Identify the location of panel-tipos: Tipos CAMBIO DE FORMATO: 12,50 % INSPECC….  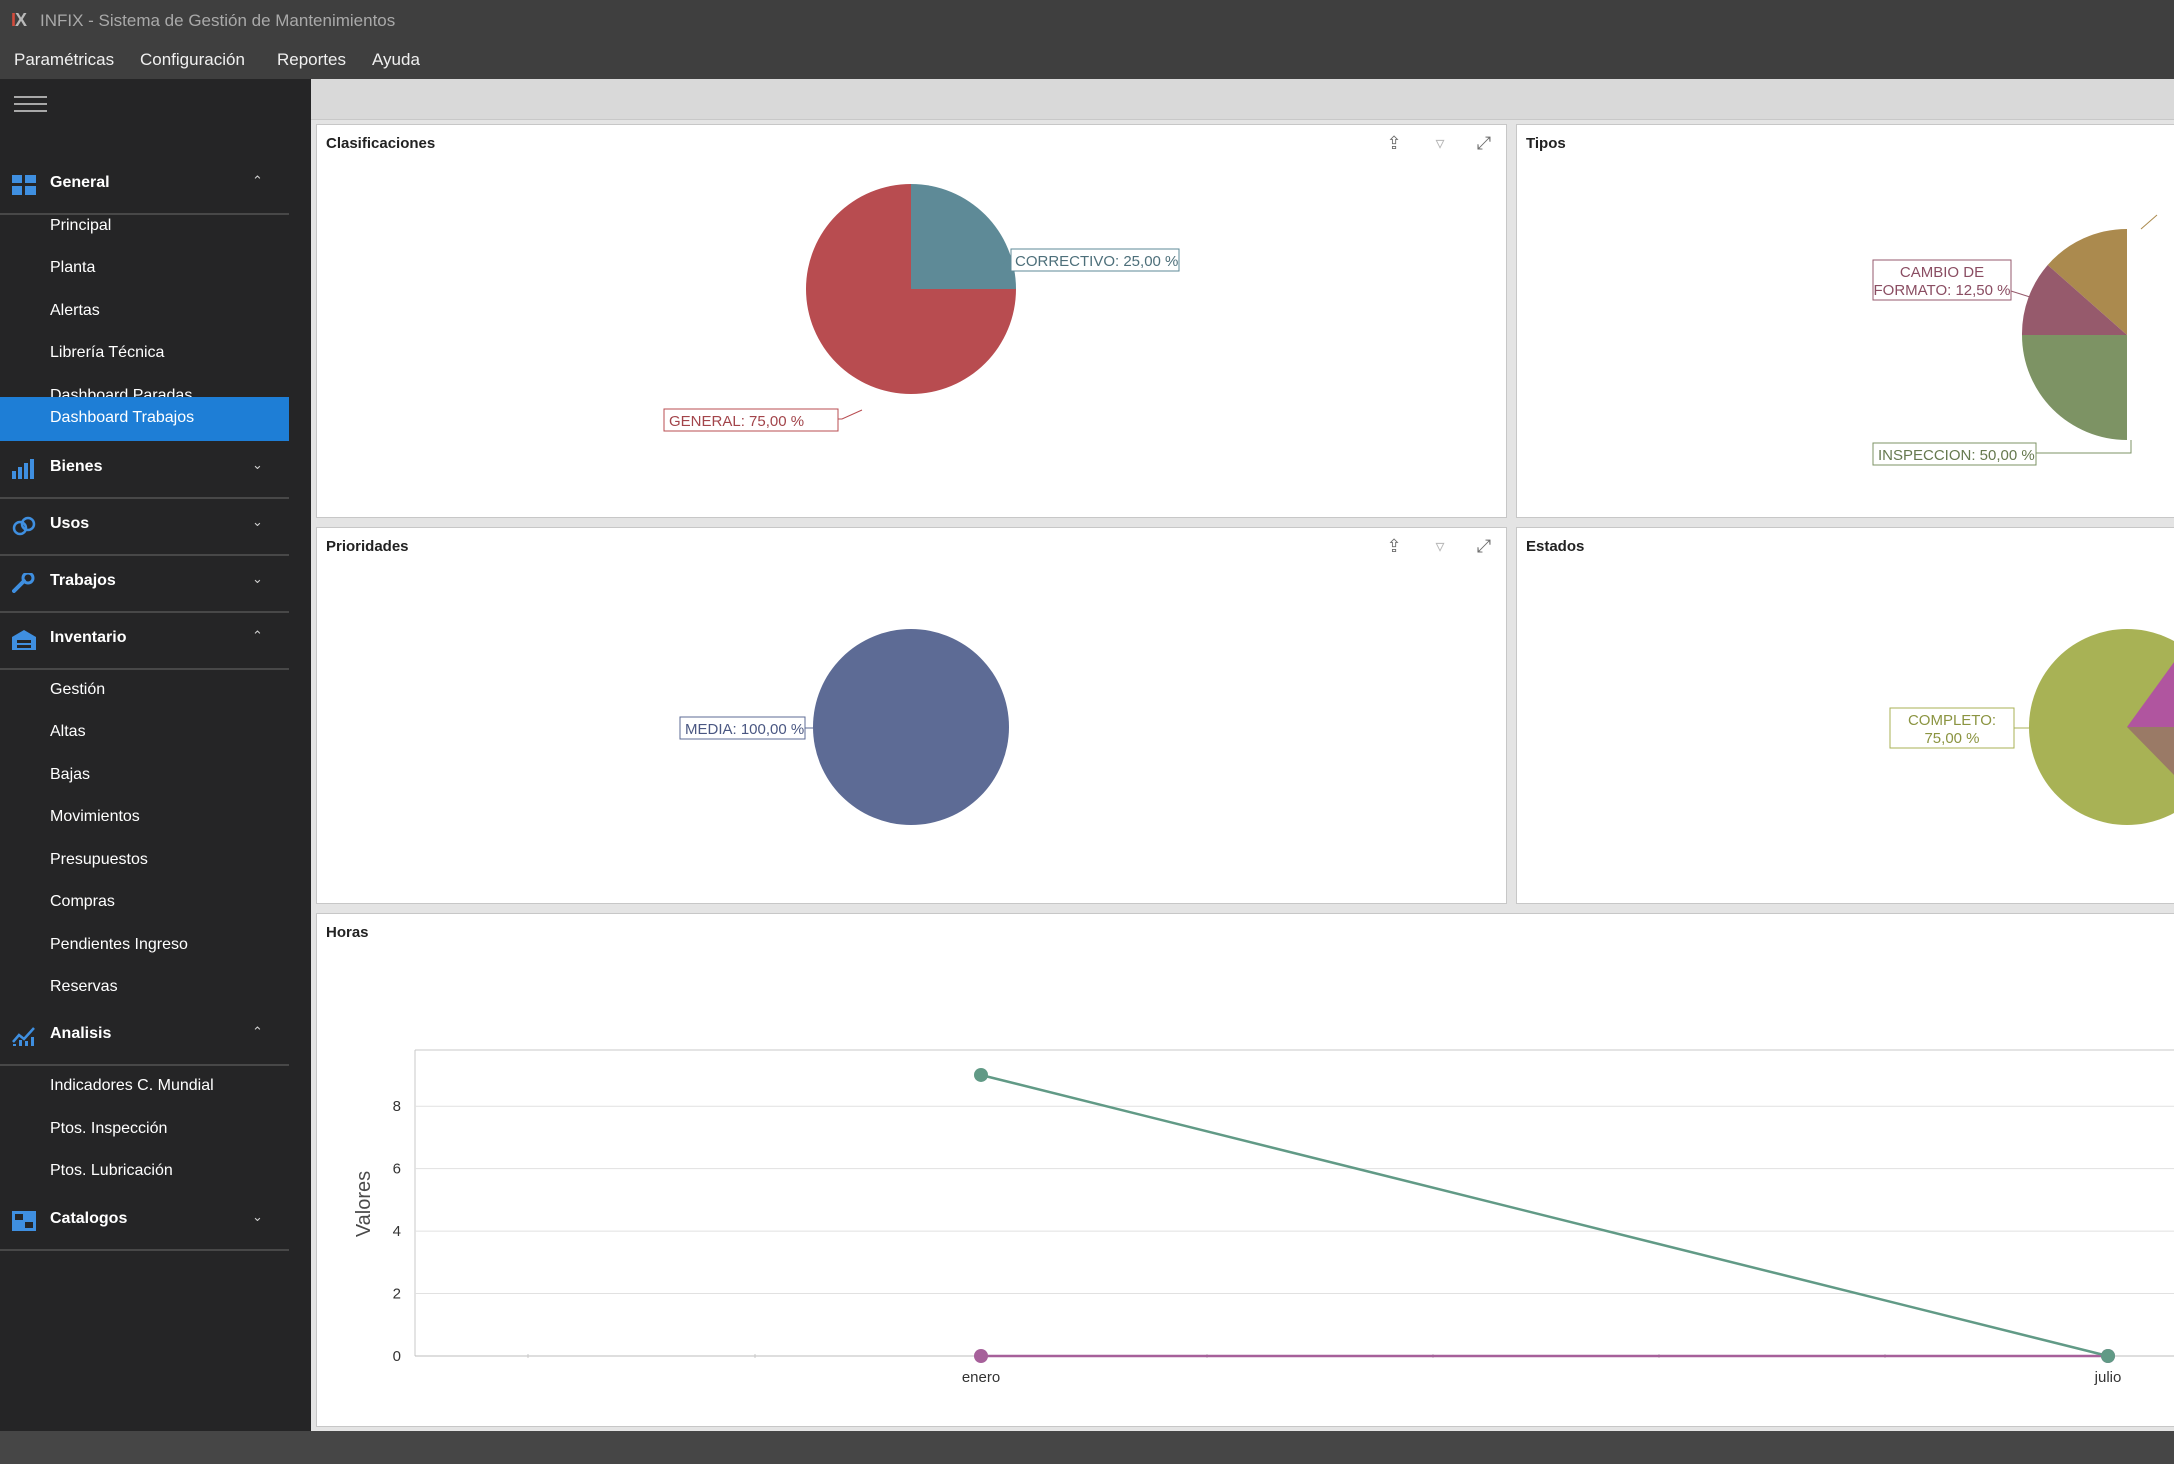
(1845, 321).